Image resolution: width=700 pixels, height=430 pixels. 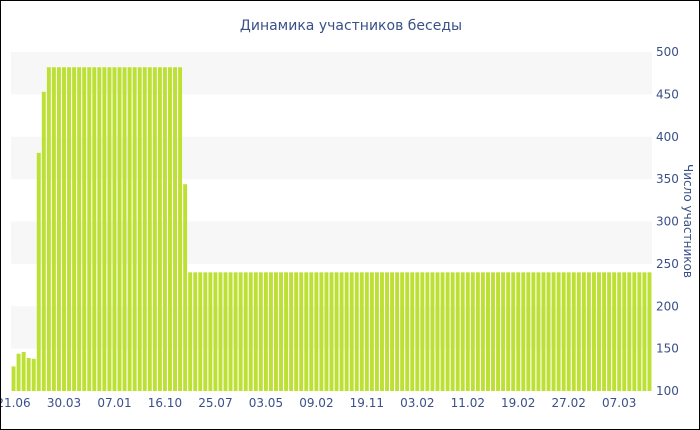 I want to click on x-tick-label: 30.03, so click(x=64, y=403).